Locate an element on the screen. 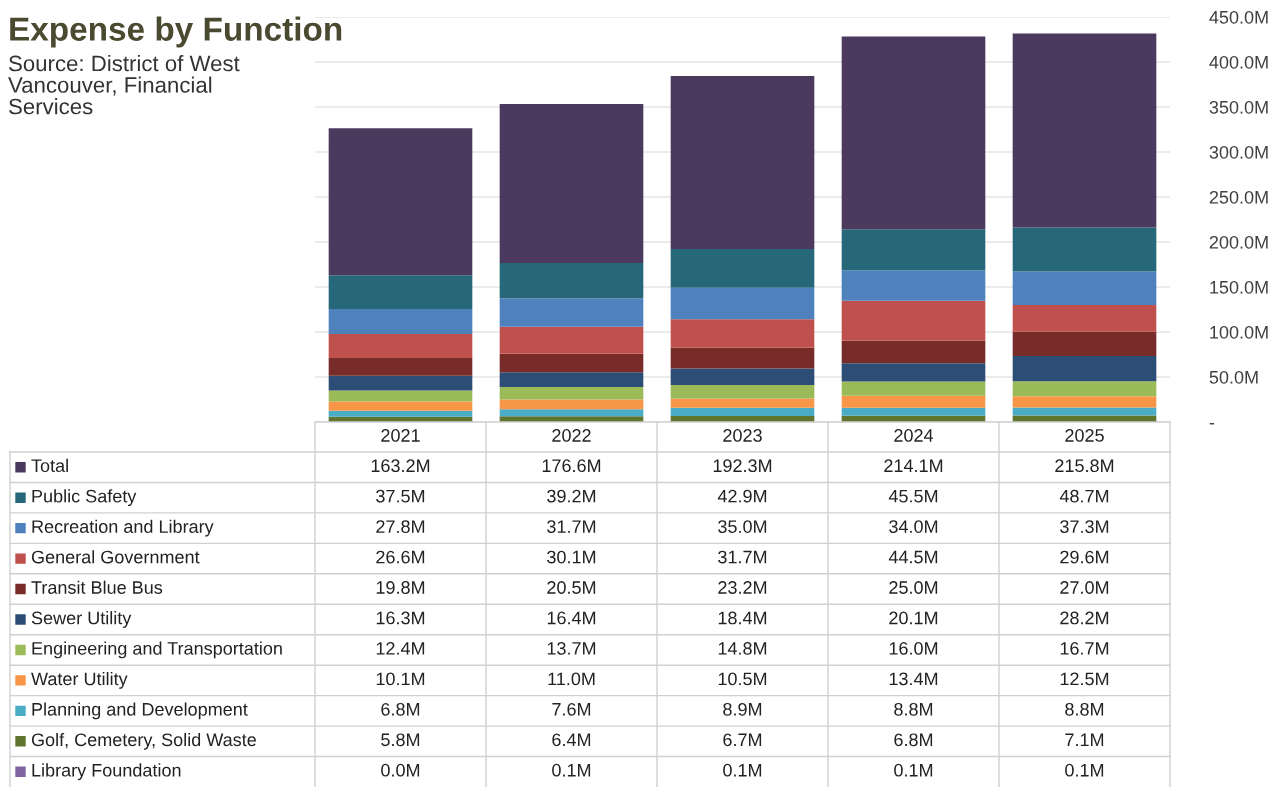 This screenshot has height=787, width=1270. legend-label: General Government is located at coordinates (115, 557).